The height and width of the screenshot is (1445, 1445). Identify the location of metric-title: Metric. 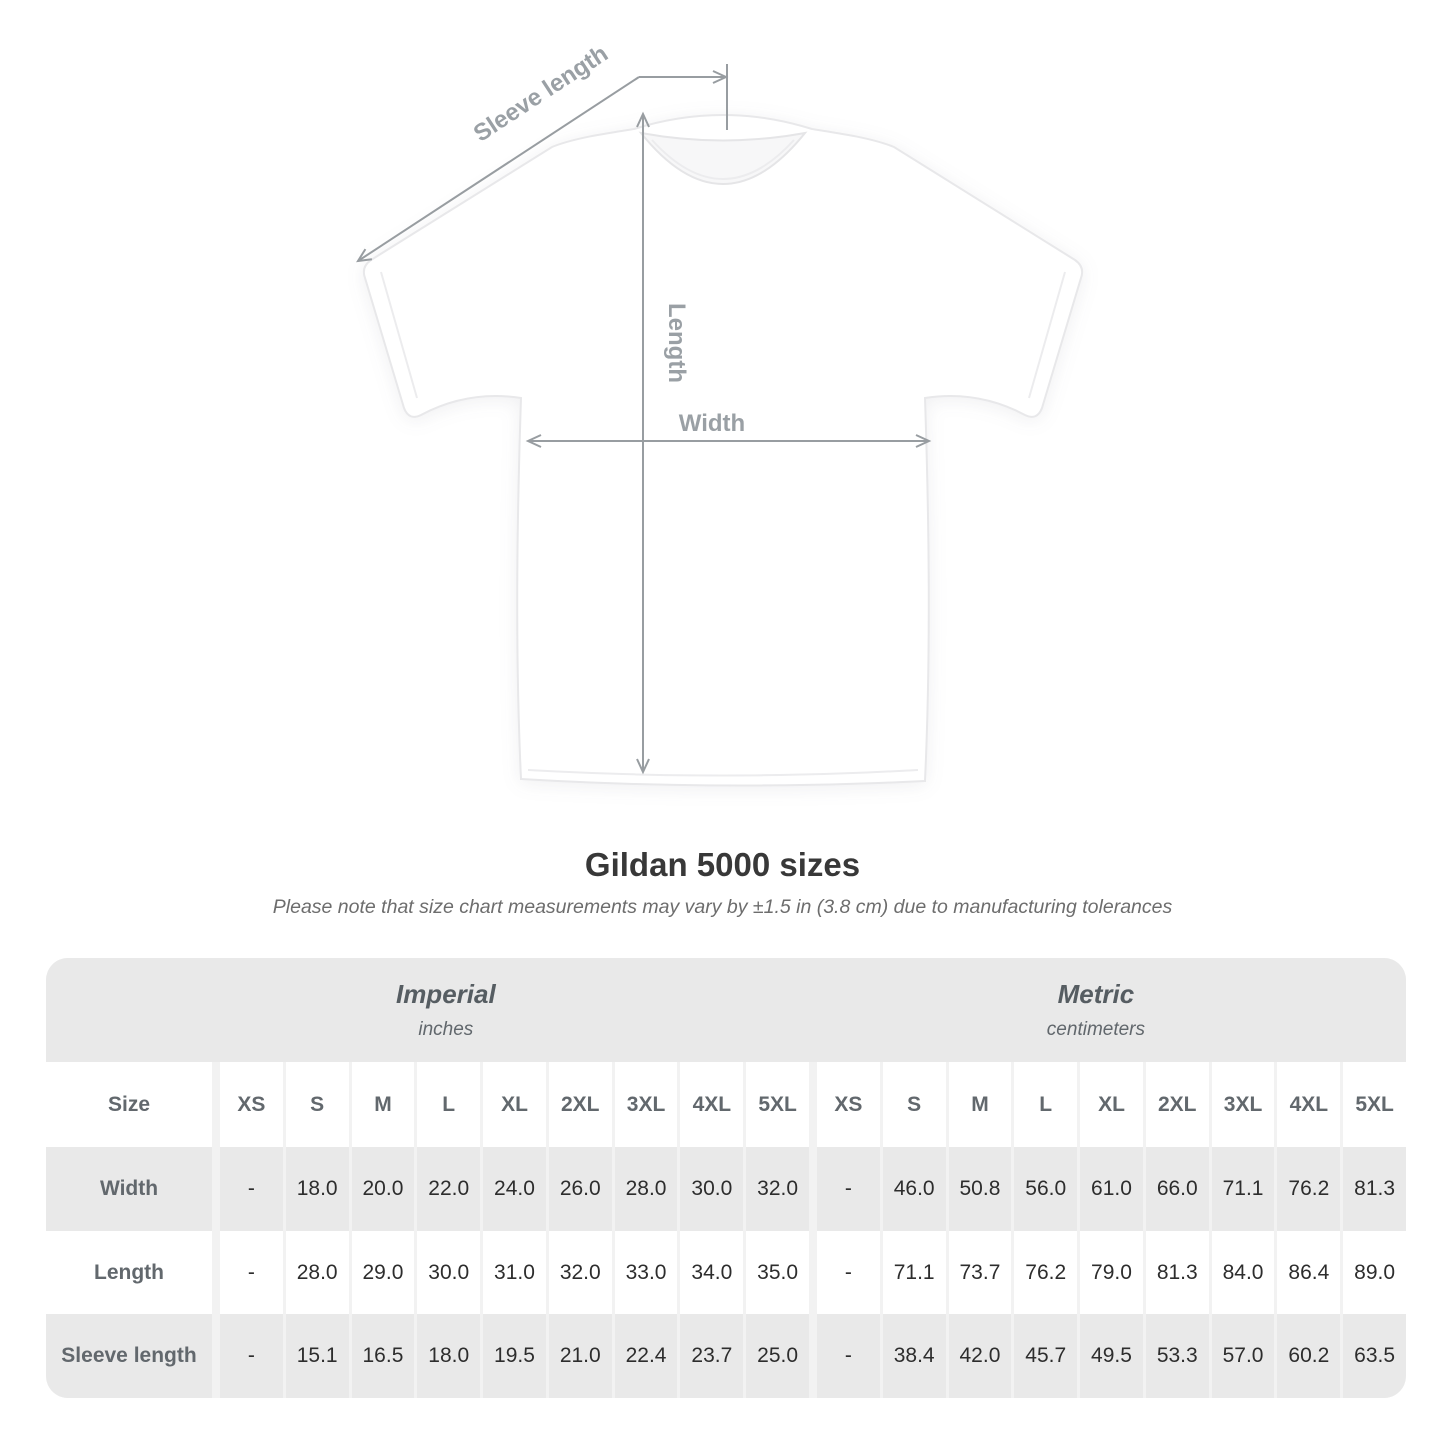
(1096, 994).